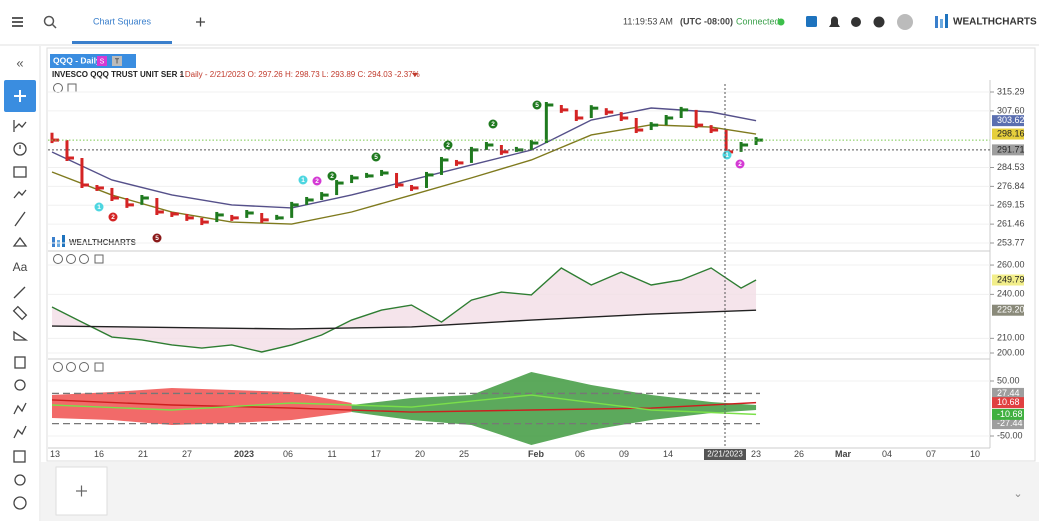  I want to click on instrument-name: INVESCO QQQ TRUST UNIT SER 1, so click(118, 74).